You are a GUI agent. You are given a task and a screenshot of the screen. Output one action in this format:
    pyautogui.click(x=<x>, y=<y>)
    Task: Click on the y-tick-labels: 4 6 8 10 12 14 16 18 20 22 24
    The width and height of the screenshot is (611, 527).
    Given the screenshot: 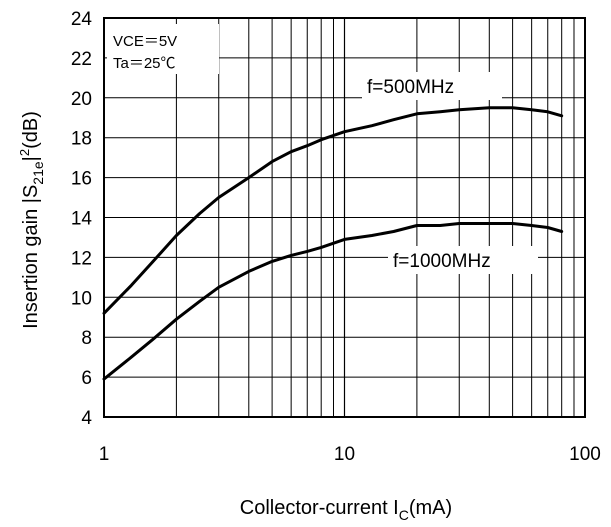 What is the action you would take?
    pyautogui.click(x=82, y=219)
    